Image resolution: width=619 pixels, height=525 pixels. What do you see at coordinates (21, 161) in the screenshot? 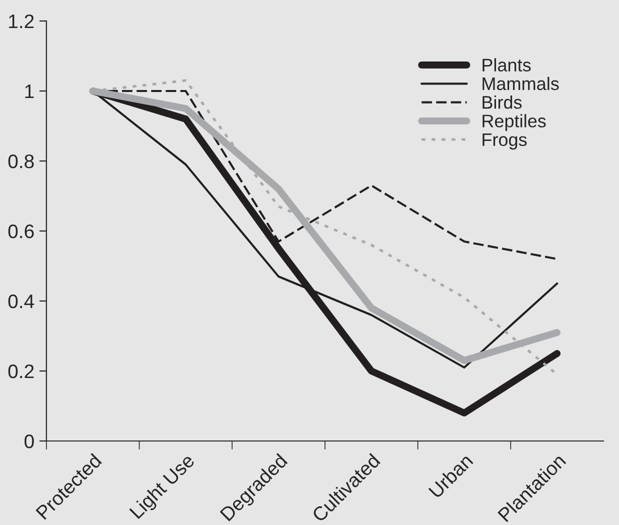
I see `y-tick-label: 0.8` at bounding box center [21, 161].